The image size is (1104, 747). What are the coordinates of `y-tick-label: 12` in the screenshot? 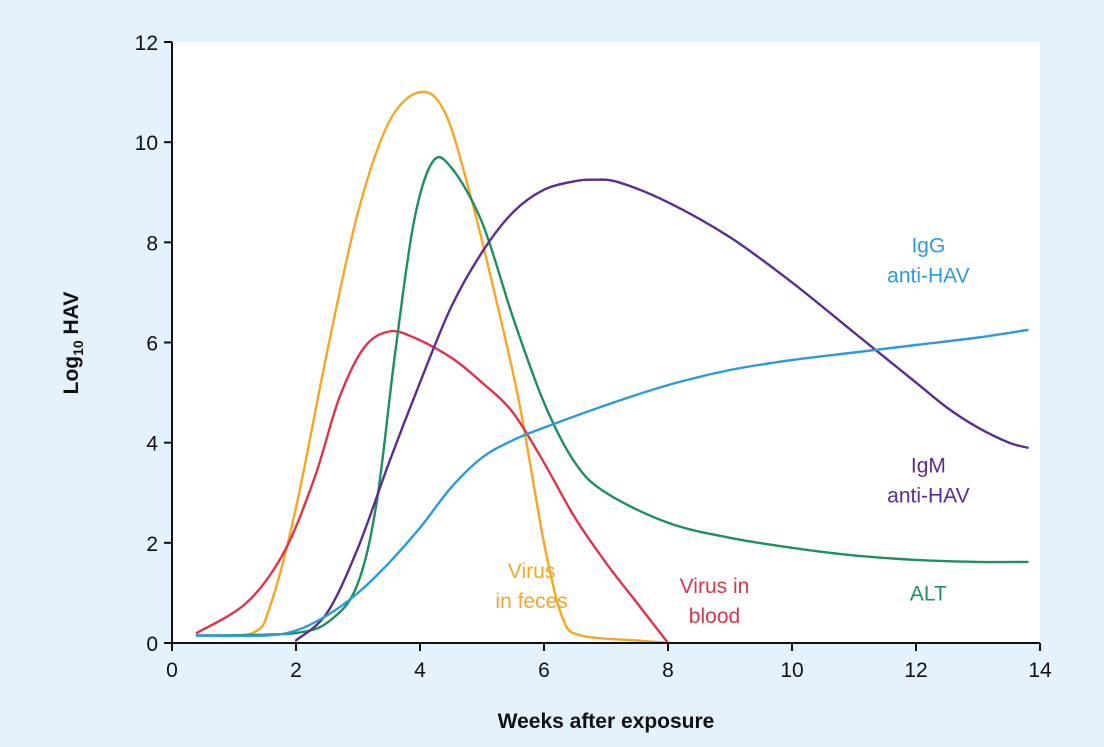 It's located at (146, 43).